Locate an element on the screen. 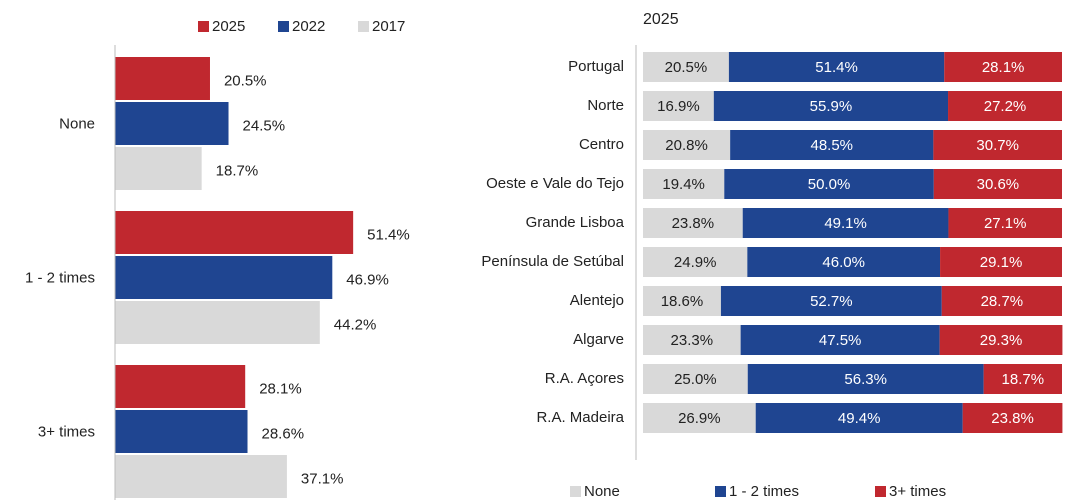  legend-label: 2025 is located at coordinates (228, 26).